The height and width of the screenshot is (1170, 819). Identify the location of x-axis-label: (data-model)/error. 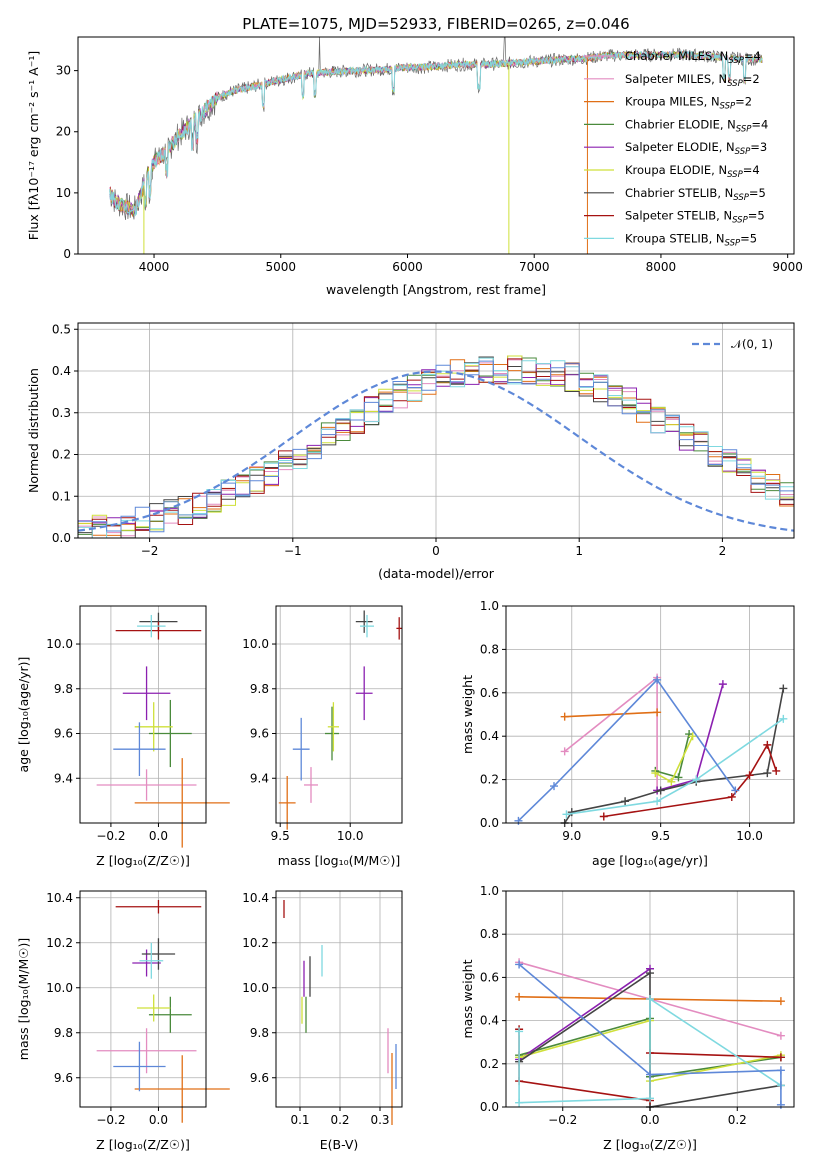
(436, 573).